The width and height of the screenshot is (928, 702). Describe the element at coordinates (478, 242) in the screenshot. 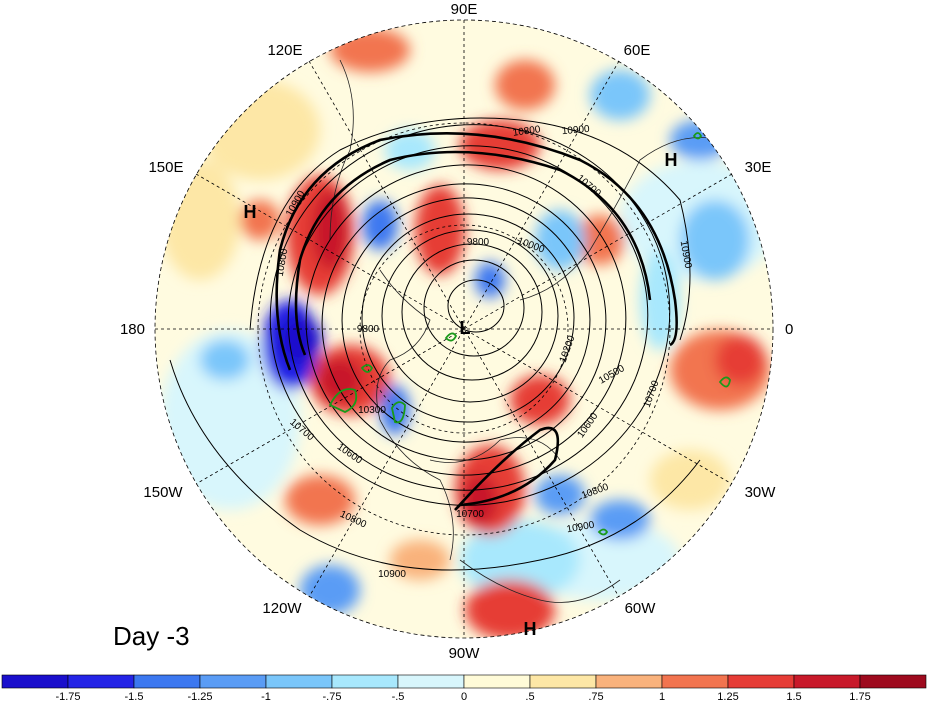

I see `contour-label-9800-a: 9800` at that location.